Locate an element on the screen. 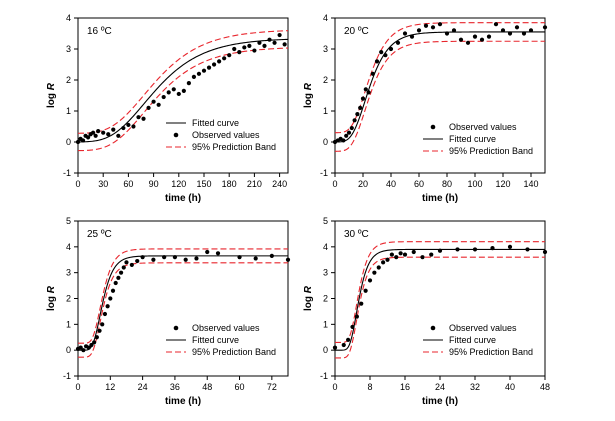 This screenshot has width=615, height=421. legend-label: Fitted curve is located at coordinates (215, 123).